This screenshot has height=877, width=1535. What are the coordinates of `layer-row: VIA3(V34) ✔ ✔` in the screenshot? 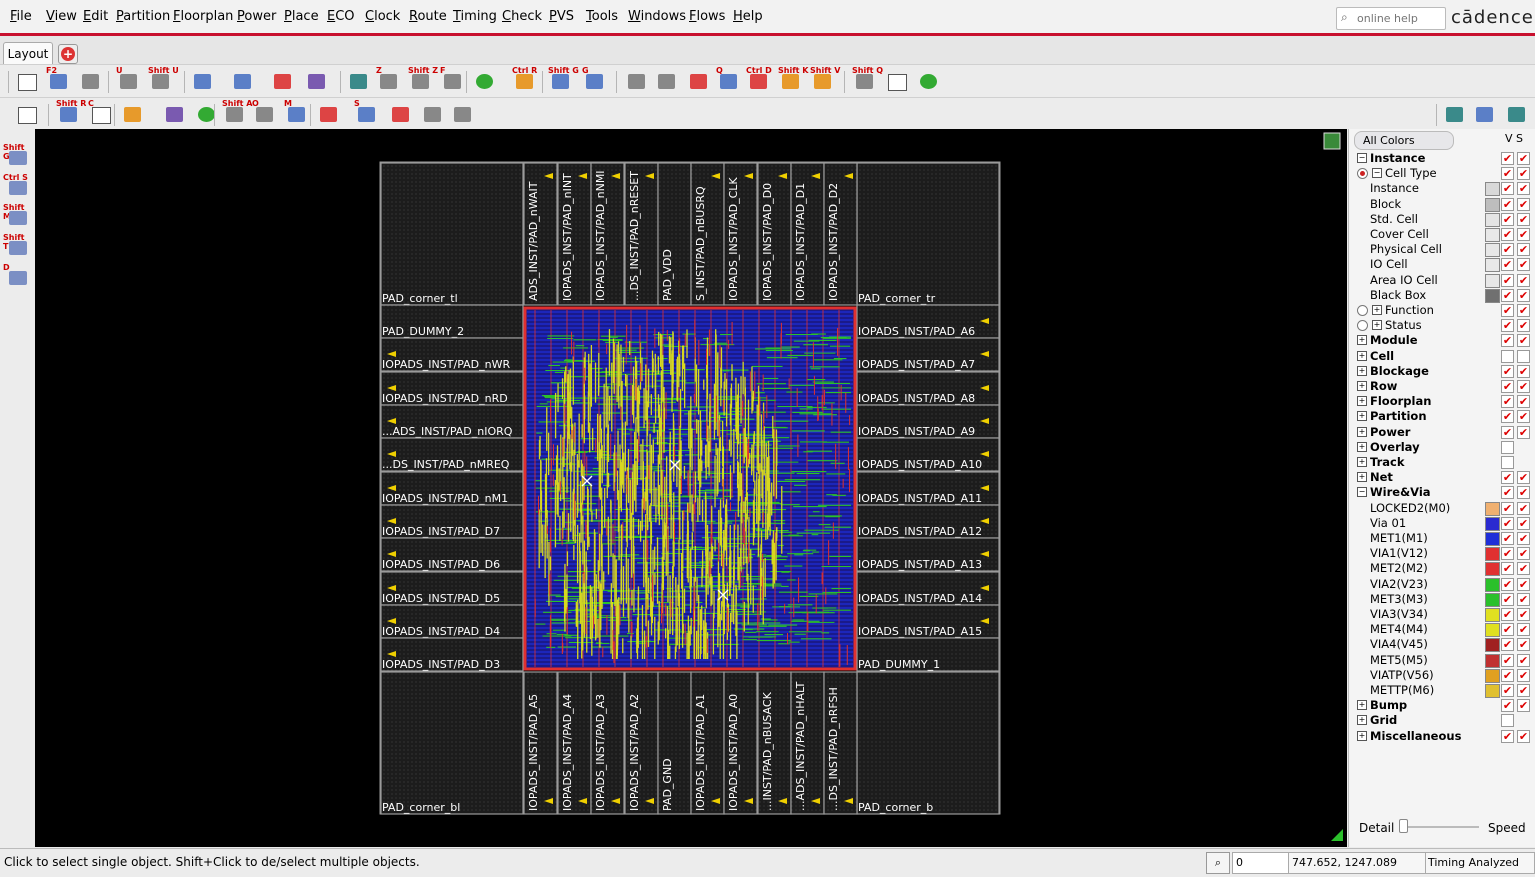 It's located at (1442, 614).